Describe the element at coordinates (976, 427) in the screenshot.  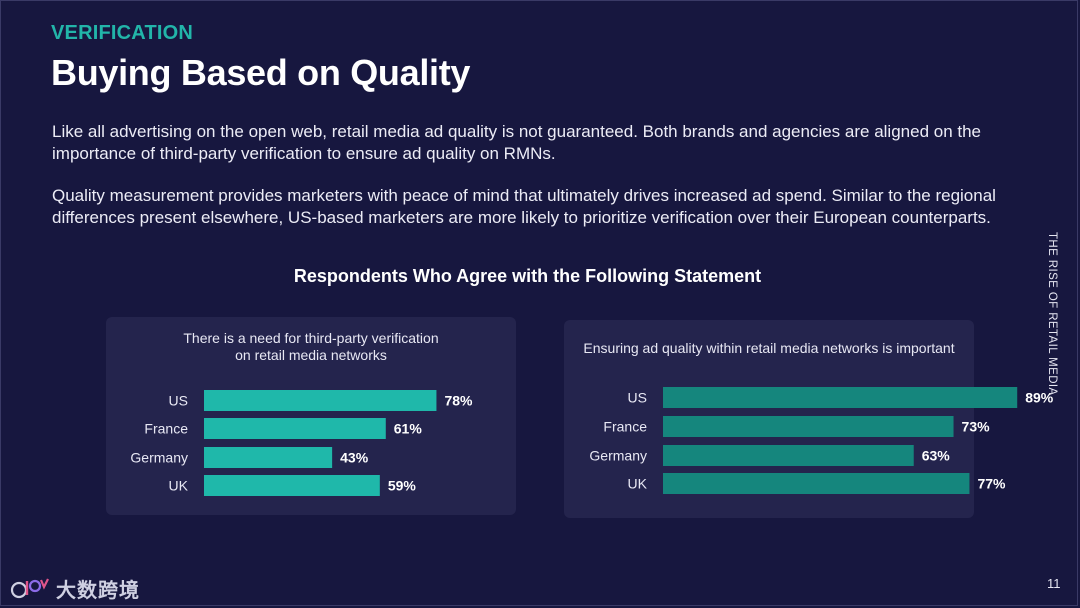
I see `value-label: 73%` at that location.